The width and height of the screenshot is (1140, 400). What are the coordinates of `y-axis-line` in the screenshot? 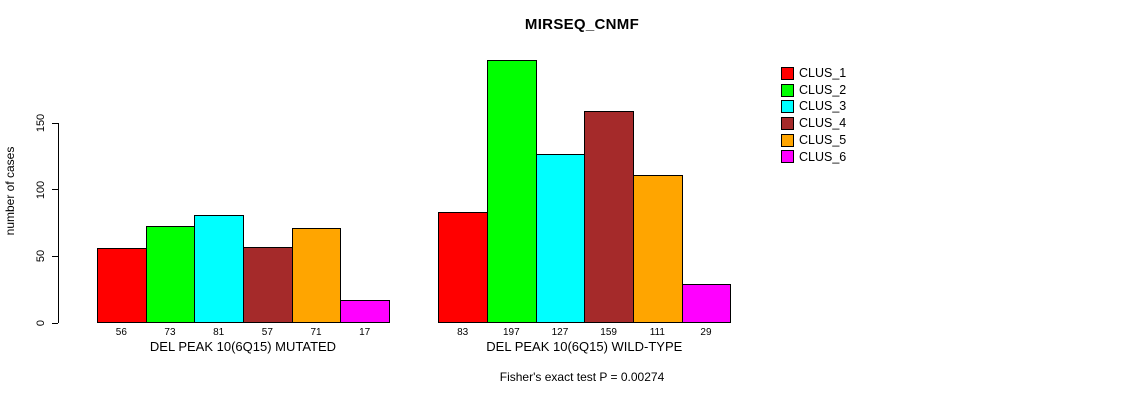 It's located at (58, 223).